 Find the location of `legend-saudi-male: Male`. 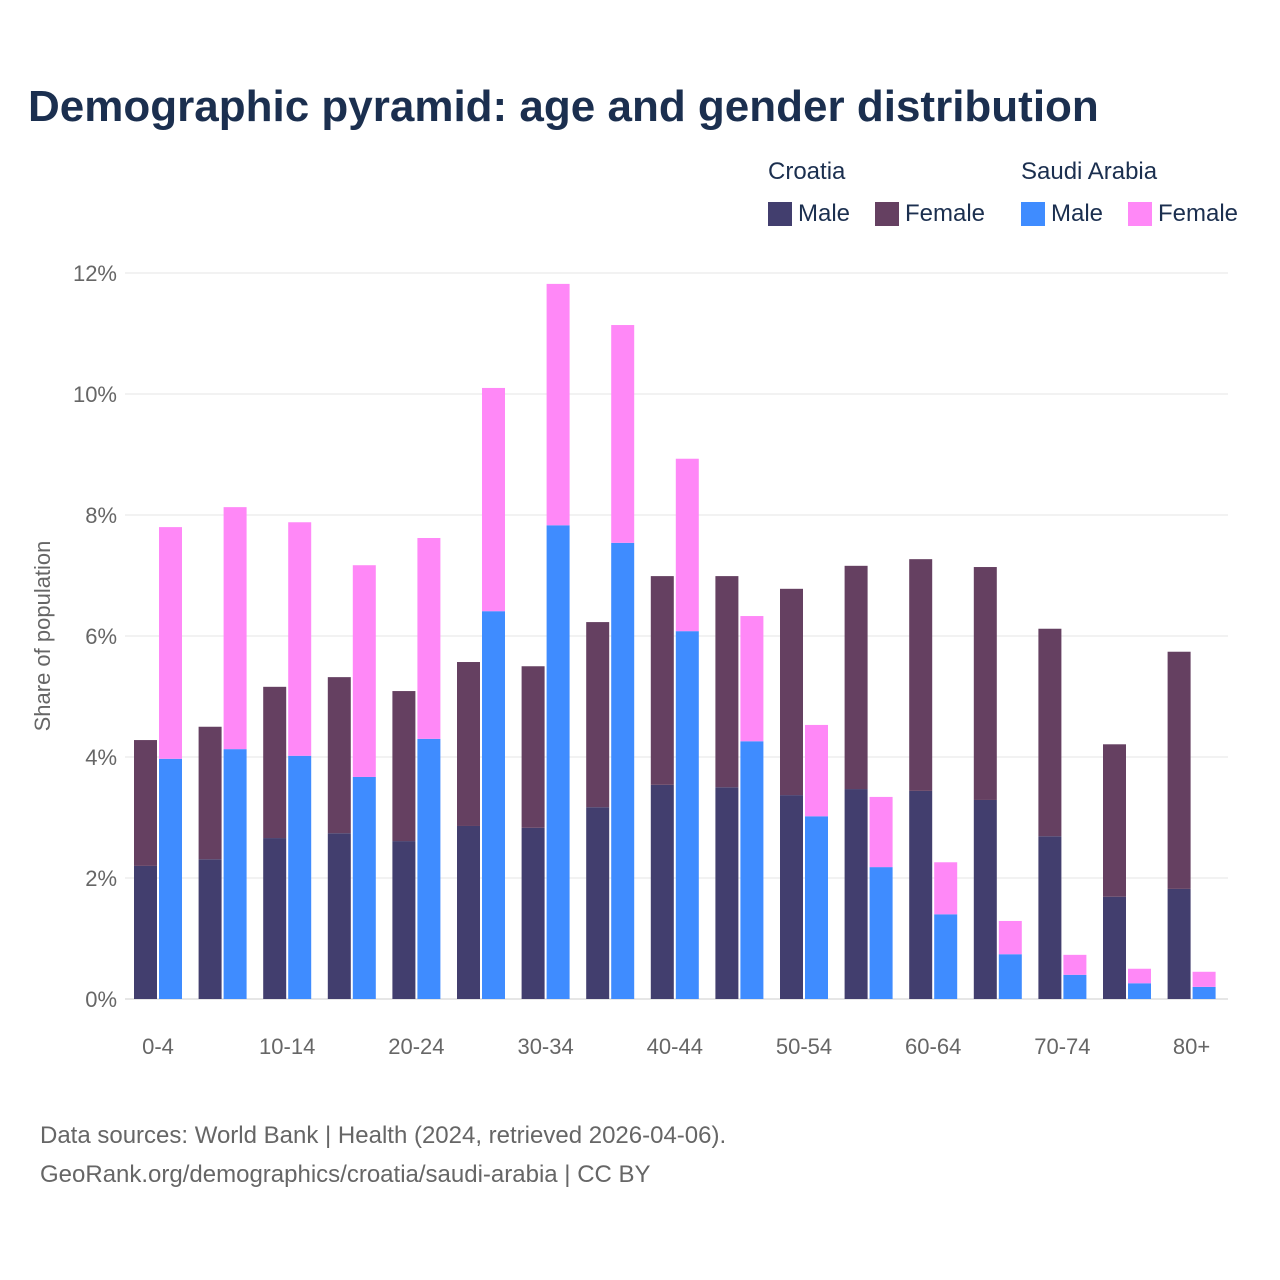

legend-saudi-male: Male is located at coordinates (1062, 214).